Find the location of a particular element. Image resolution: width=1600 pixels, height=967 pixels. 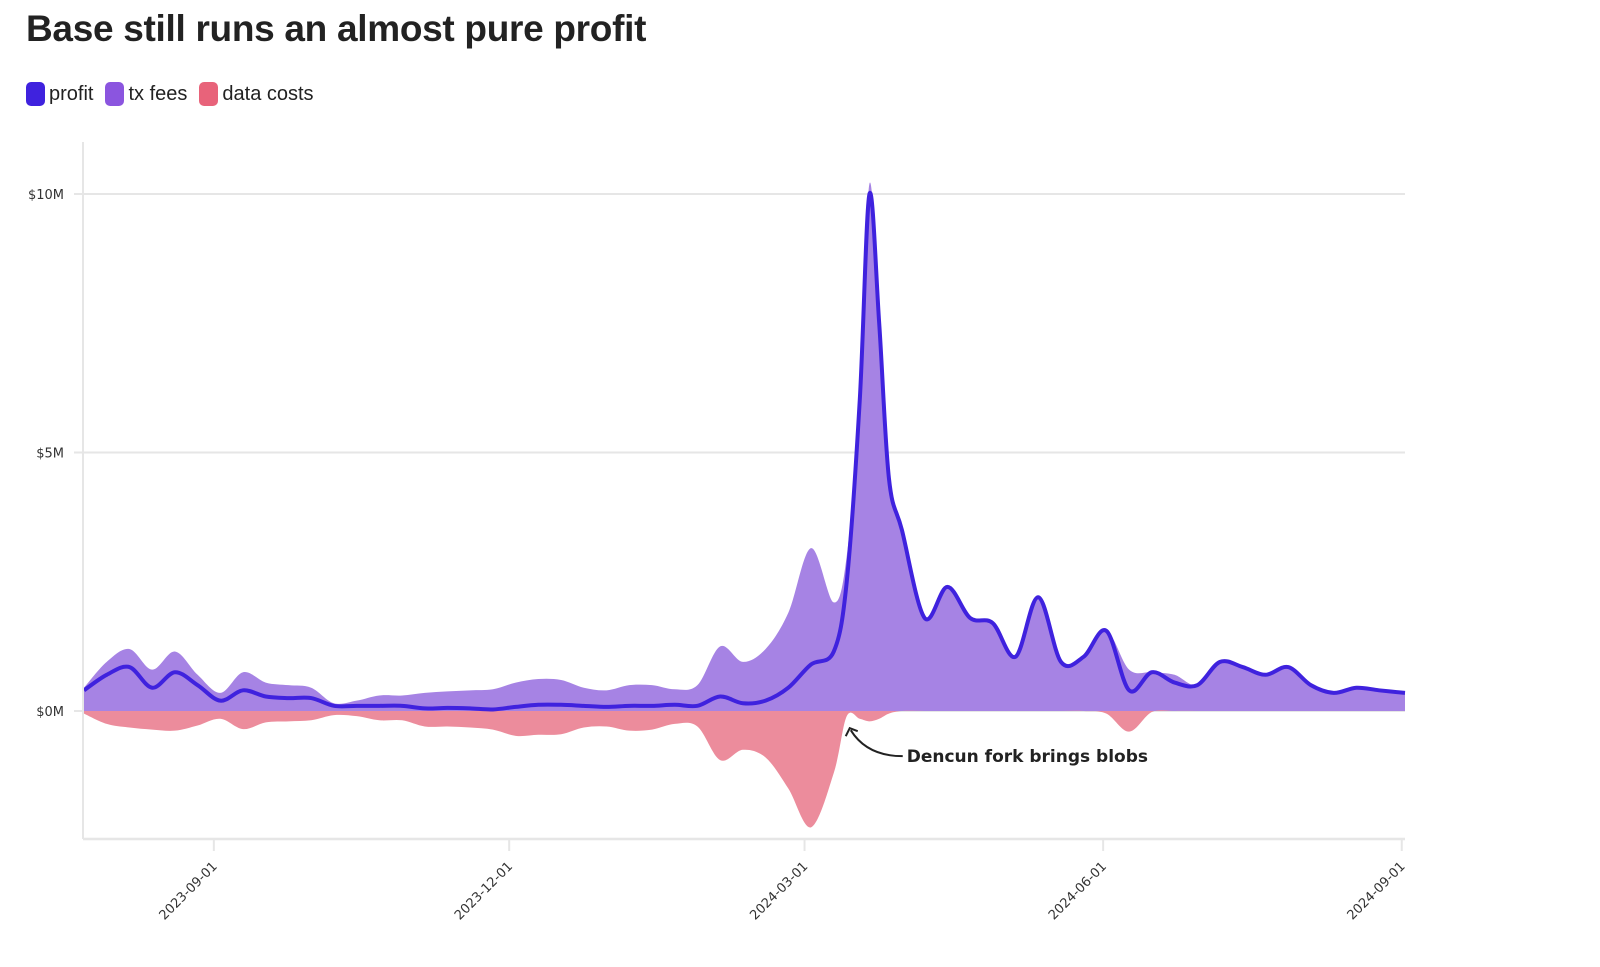

annotation: Dencun fork brings blobs is located at coordinates (996, 746).